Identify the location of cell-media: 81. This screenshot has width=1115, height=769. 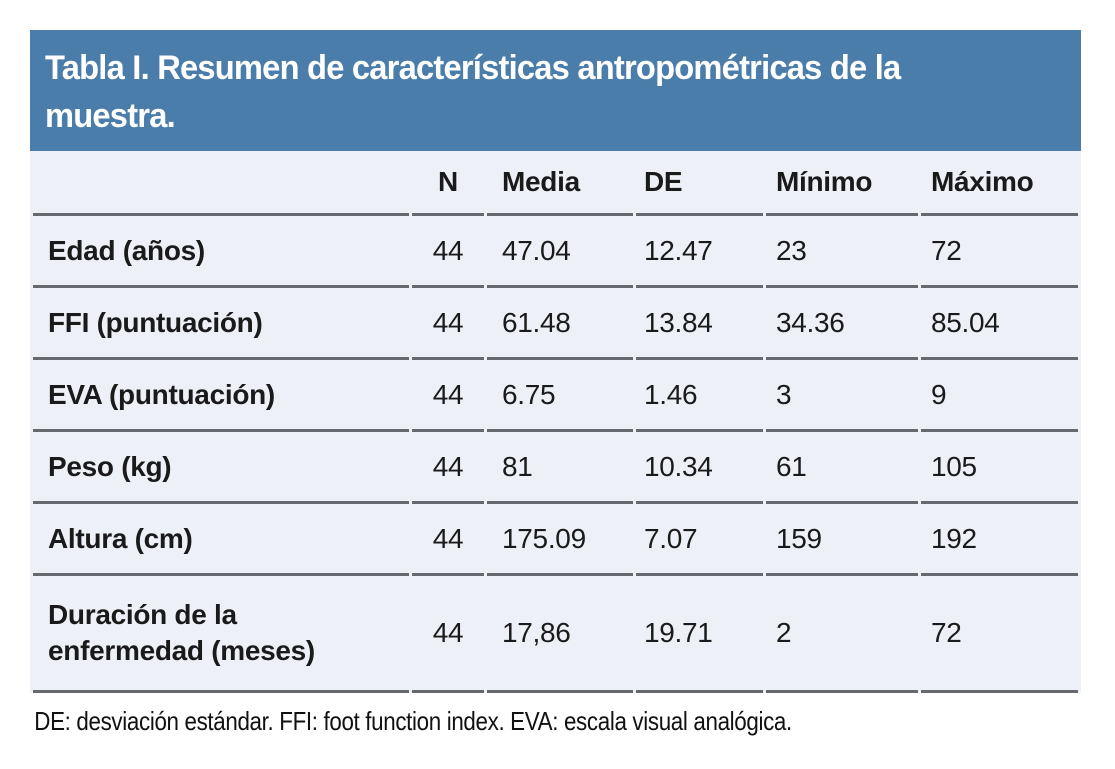
(560, 465).